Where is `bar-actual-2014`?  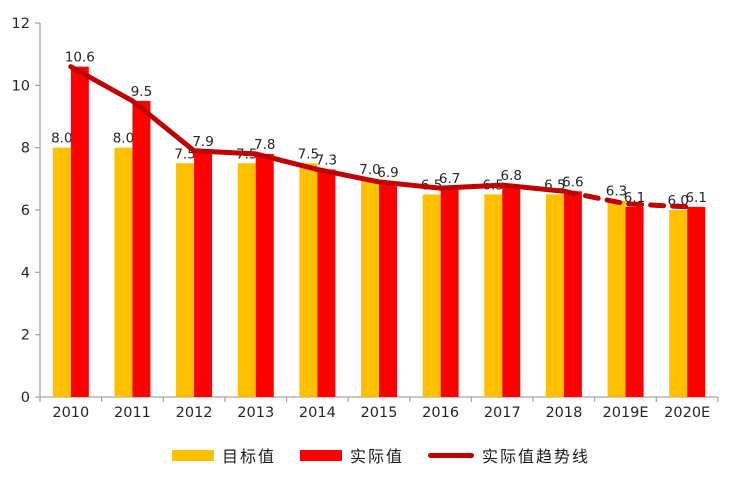 bar-actual-2014 is located at coordinates (326, 283).